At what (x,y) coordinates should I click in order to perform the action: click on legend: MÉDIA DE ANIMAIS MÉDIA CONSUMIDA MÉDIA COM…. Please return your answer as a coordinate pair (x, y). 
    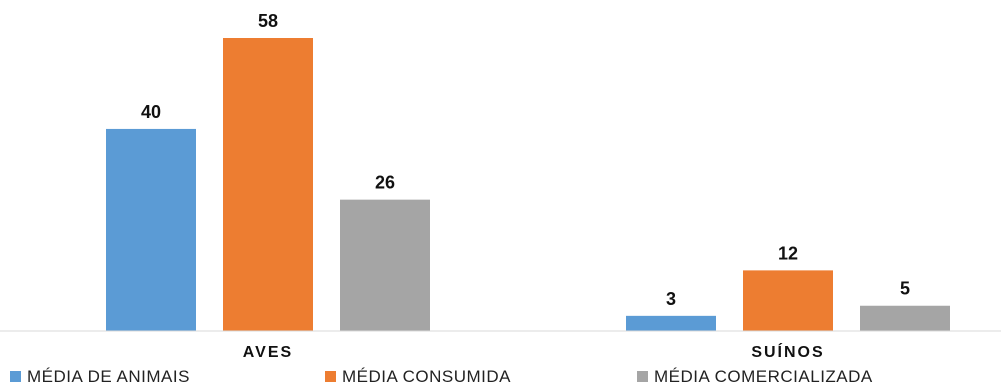
    Looking at the image, I should click on (441, 376).